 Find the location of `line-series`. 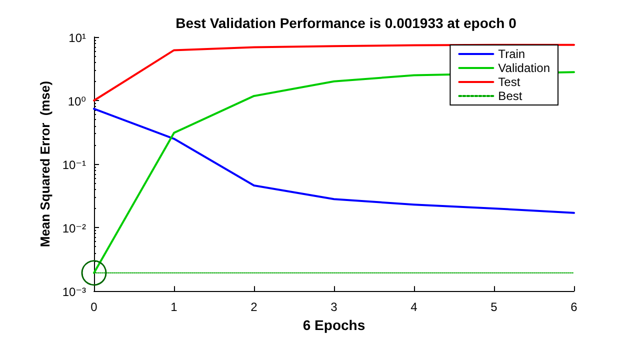

line-series is located at coordinates (334, 73).